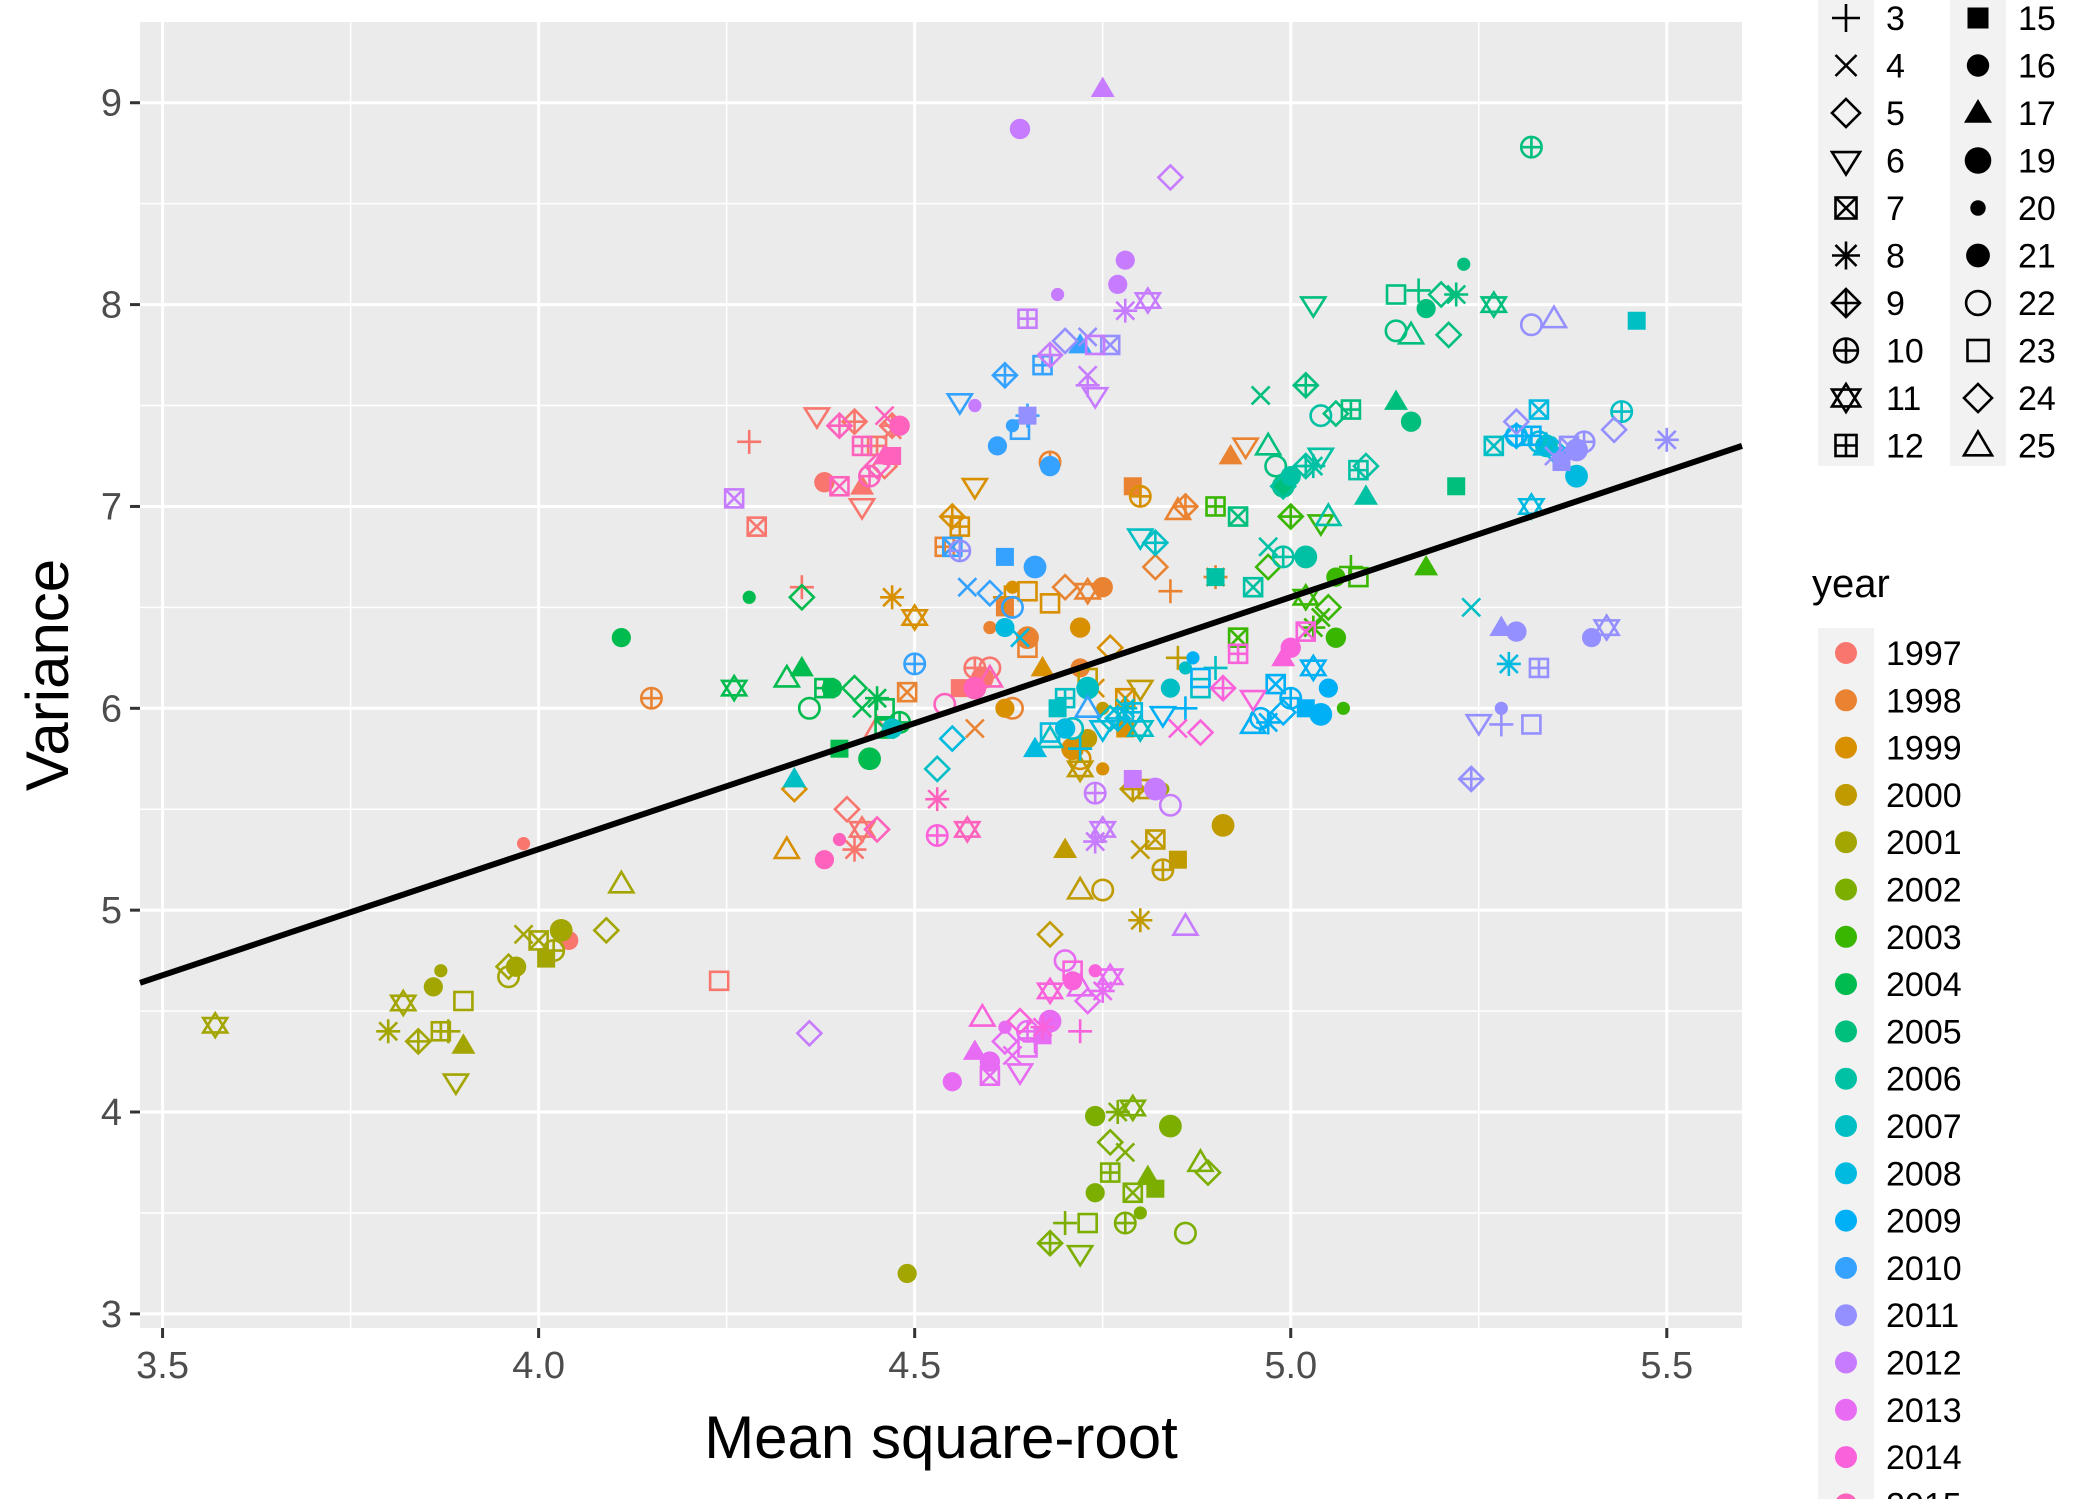 This screenshot has height=1499, width=2100. Describe the element at coordinates (914, 1366) in the screenshot. I see `x-tick-label: 4.5` at that location.